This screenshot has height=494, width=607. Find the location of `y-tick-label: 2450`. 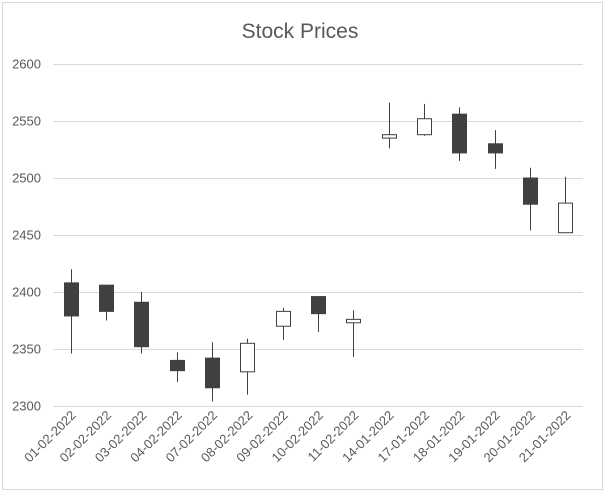

y-tick-label: 2450 is located at coordinates (26, 235).